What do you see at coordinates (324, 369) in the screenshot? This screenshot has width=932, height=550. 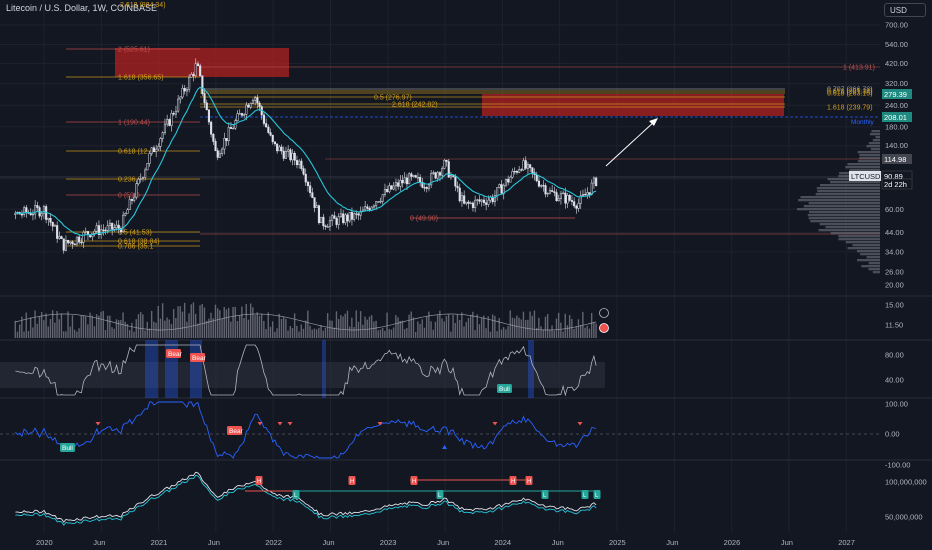 I see `rsi-highlight` at bounding box center [324, 369].